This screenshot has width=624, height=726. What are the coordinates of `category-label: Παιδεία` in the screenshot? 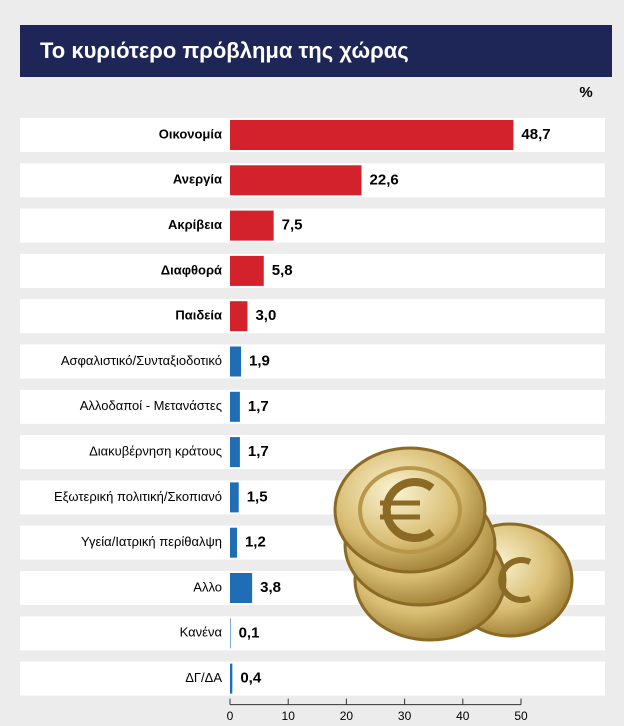 It's located at (198, 315).